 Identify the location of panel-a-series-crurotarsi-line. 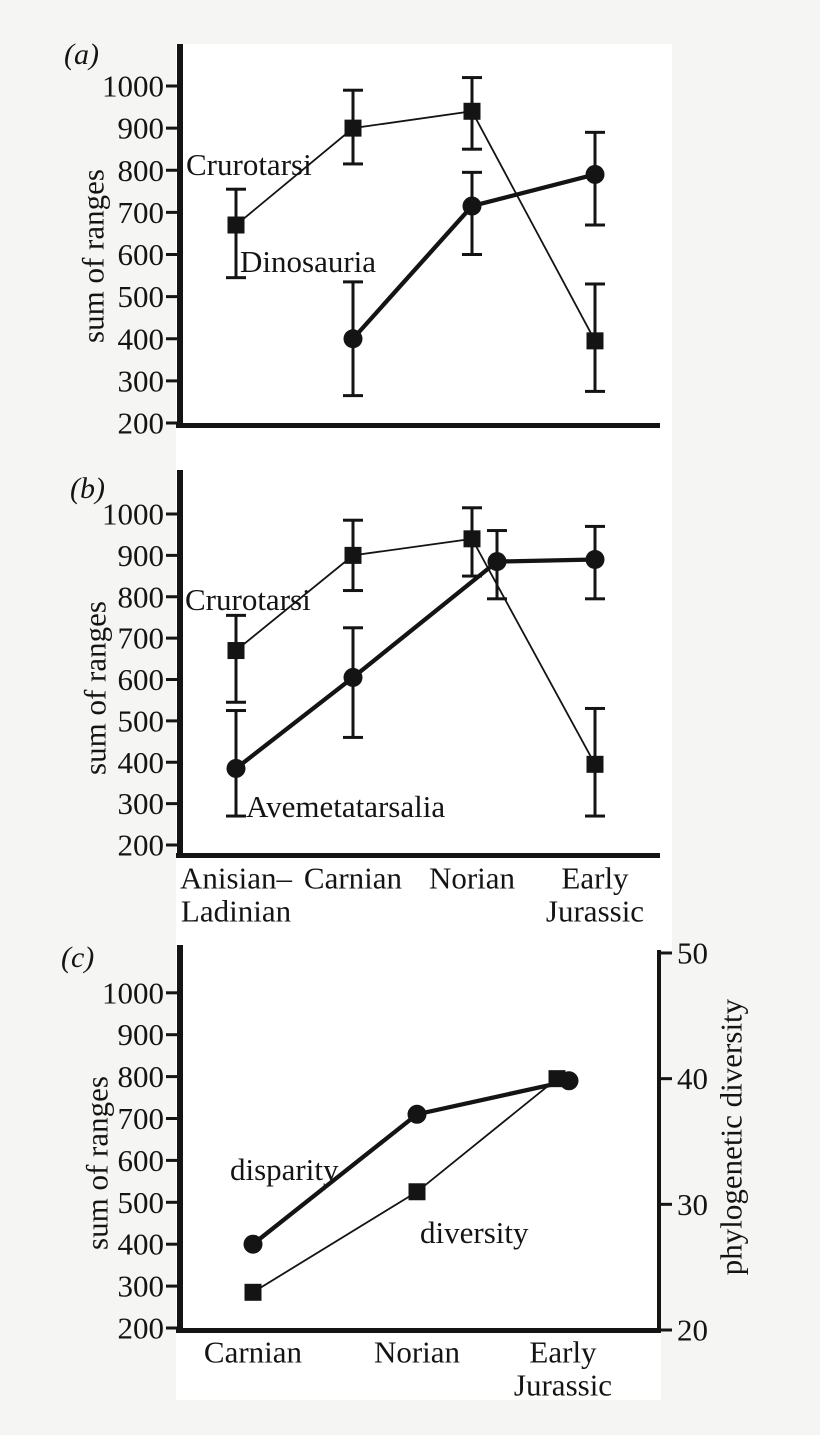
(415, 226).